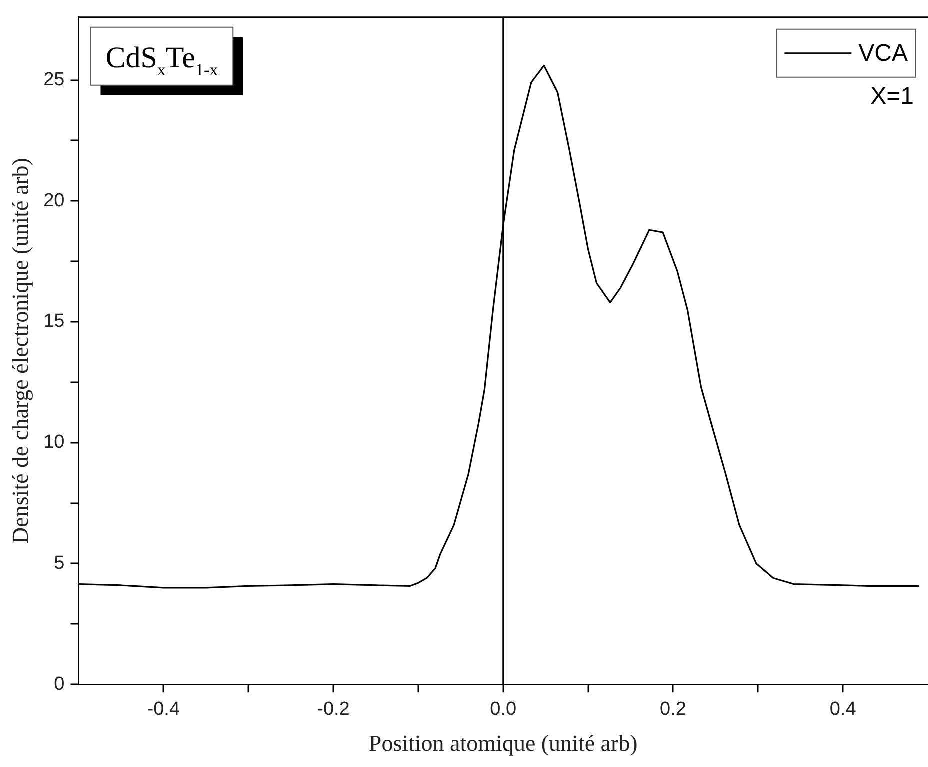 This screenshot has height=767, width=928. Describe the element at coordinates (59, 684) in the screenshot. I see `y-tick-label: 0` at that location.